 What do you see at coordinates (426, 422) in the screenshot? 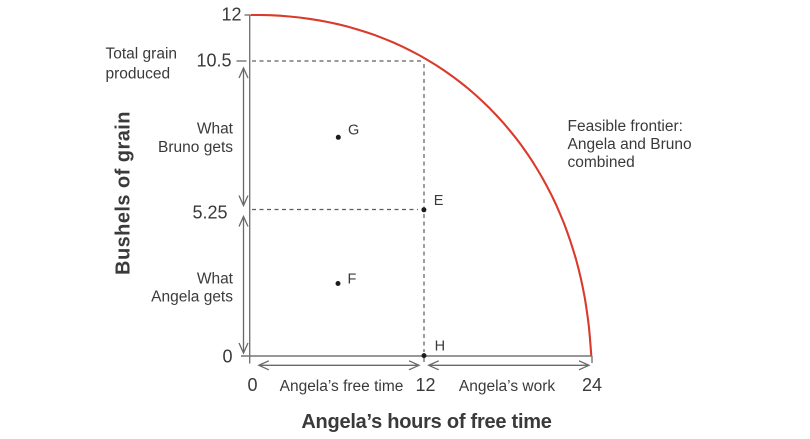
I see `svg-text: Angela’s hours of free time` at bounding box center [426, 422].